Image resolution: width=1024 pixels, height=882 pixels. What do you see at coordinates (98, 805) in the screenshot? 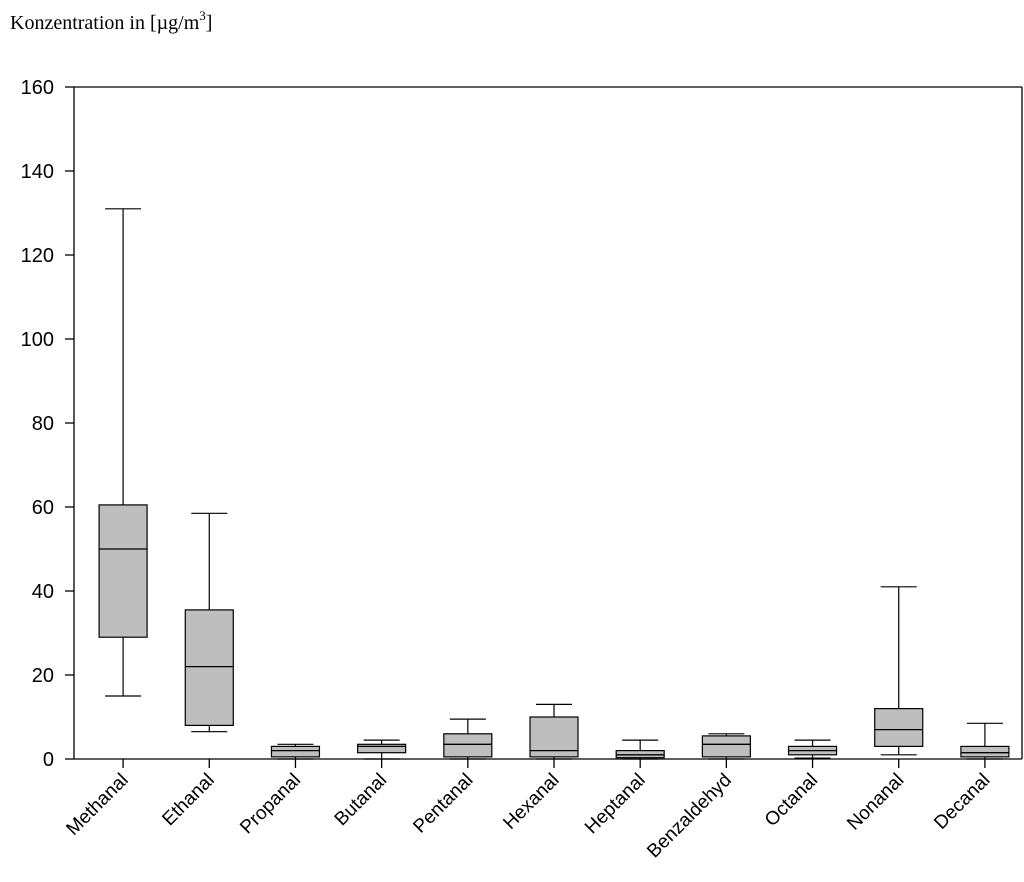
I see `x-tick-label-methanal: Methanal` at bounding box center [98, 805].